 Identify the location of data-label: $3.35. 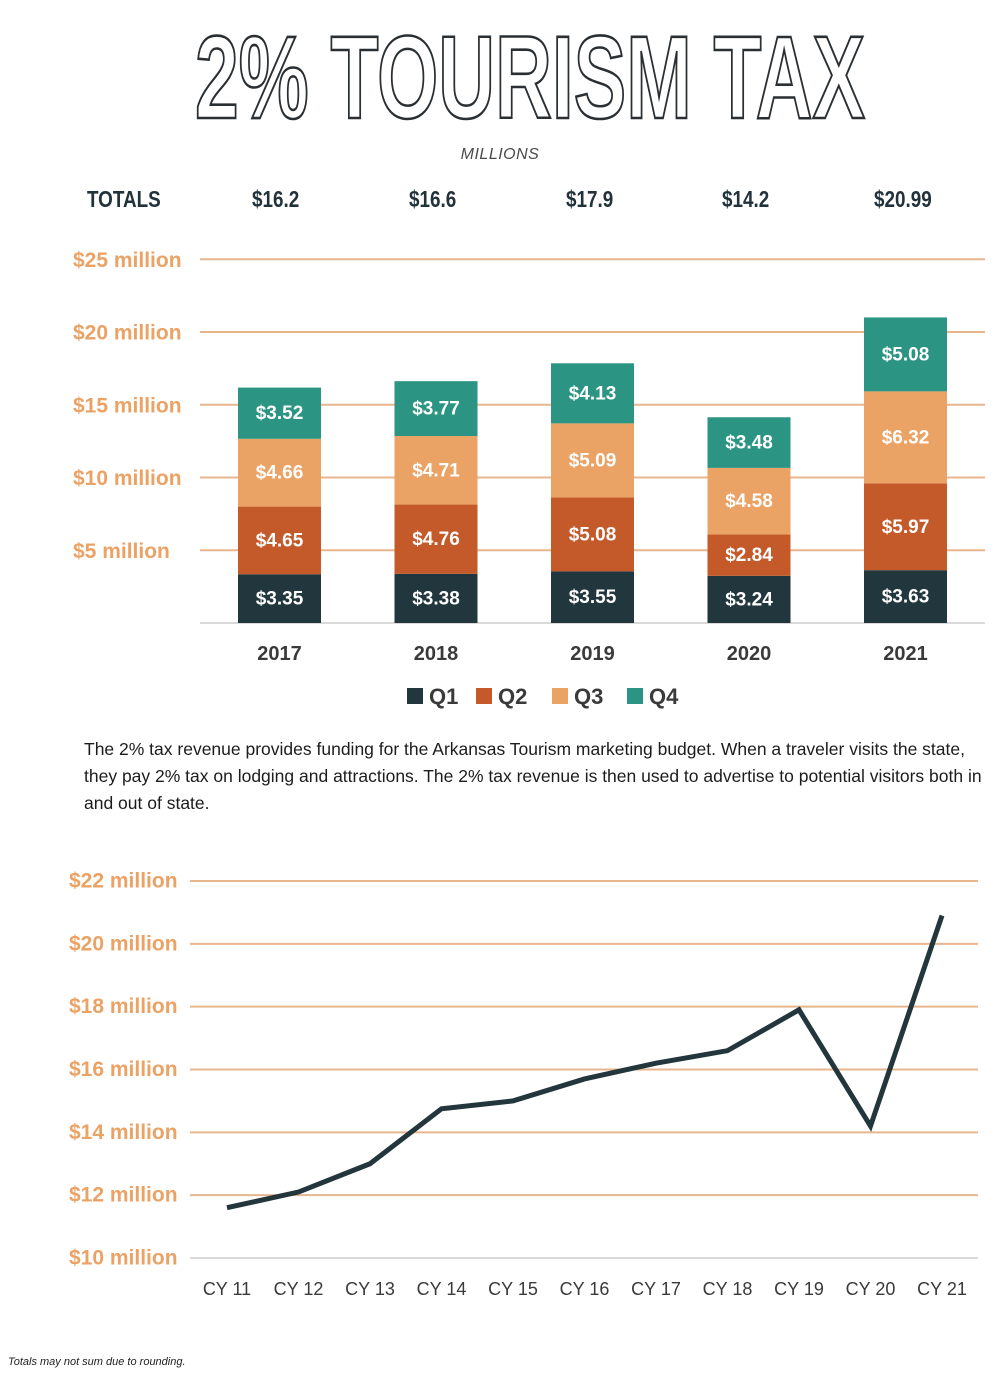
(280, 599).